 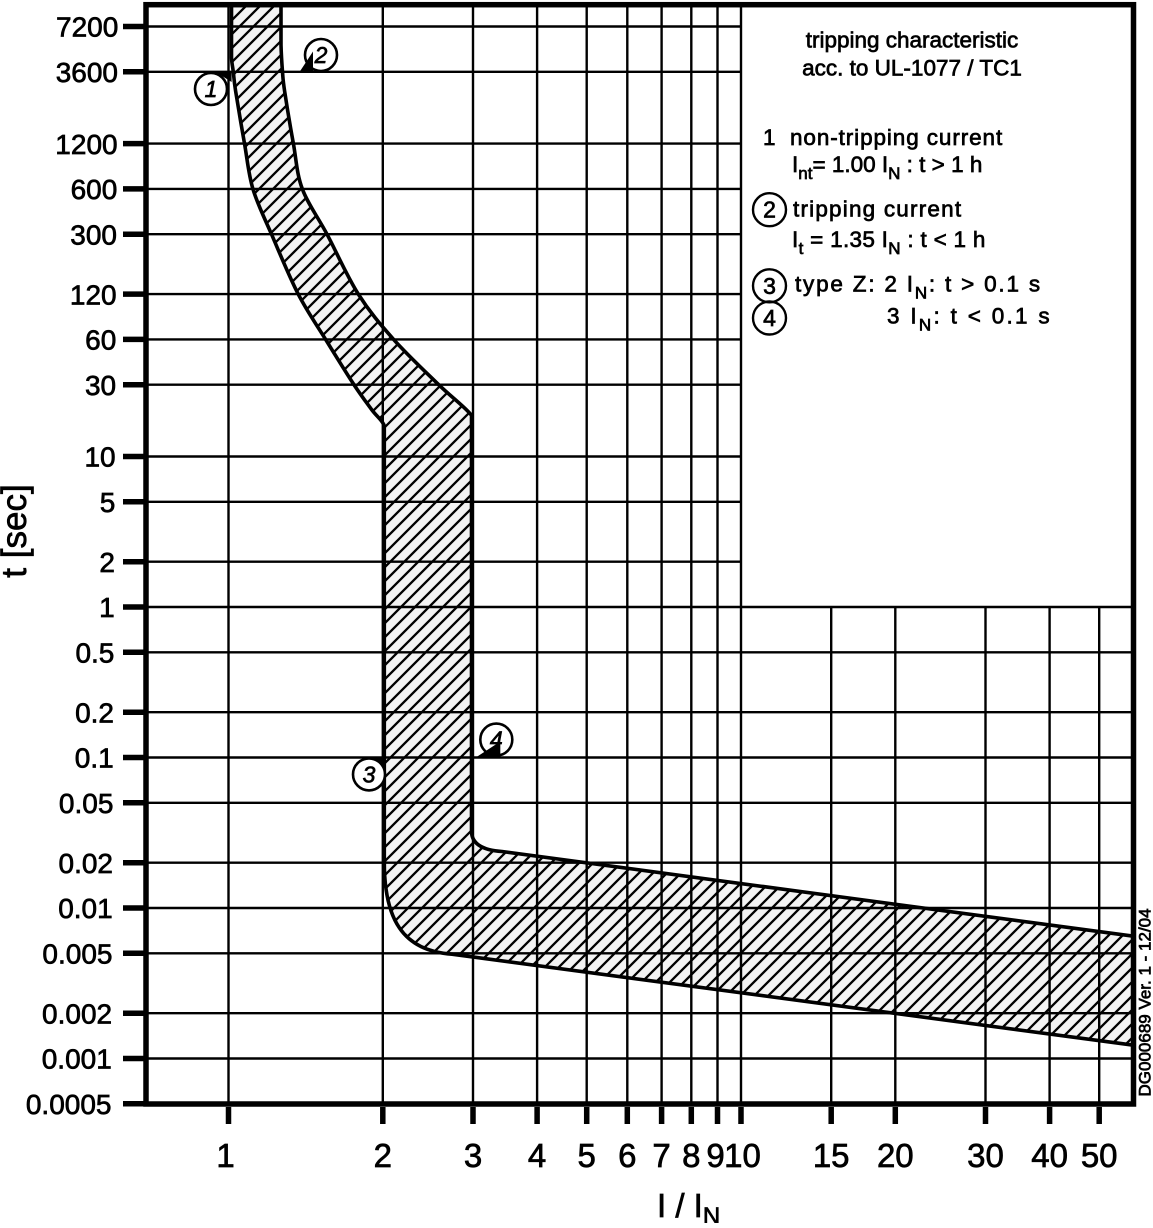 What do you see at coordinates (94, 712) in the screenshot?
I see `svg-text: 0.2` at bounding box center [94, 712].